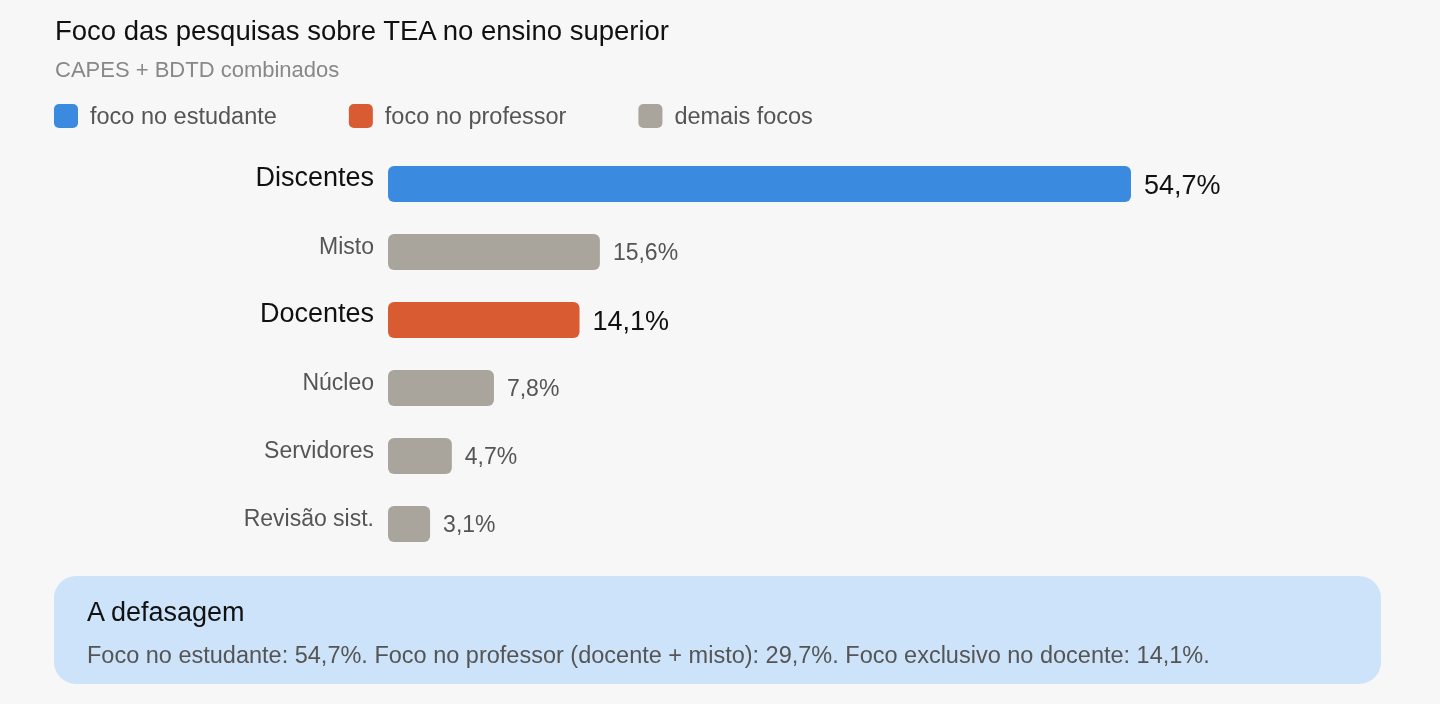 The height and width of the screenshot is (704, 1440). What do you see at coordinates (319, 450) in the screenshot?
I see `y-tick-label: Servidores` at bounding box center [319, 450].